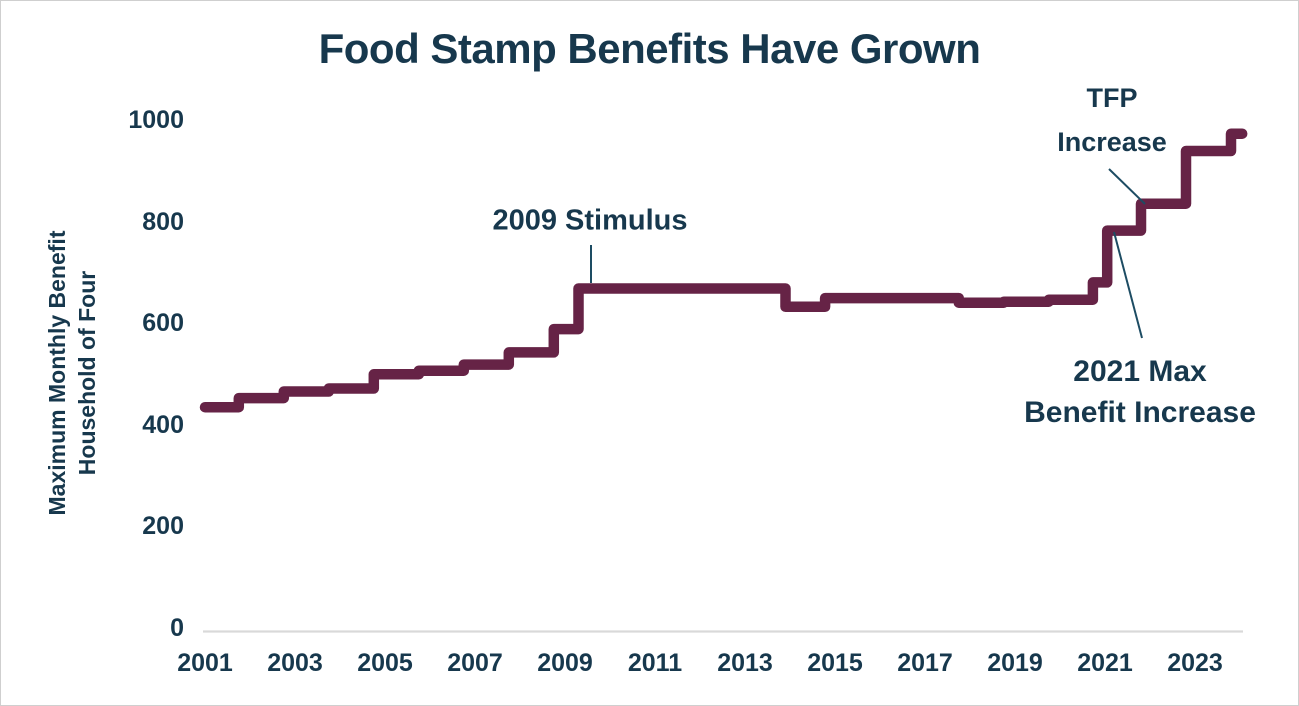 This screenshot has height=706, width=1299. I want to click on chart-title: Food Stamp Benefits Have Grown, so click(649, 48).